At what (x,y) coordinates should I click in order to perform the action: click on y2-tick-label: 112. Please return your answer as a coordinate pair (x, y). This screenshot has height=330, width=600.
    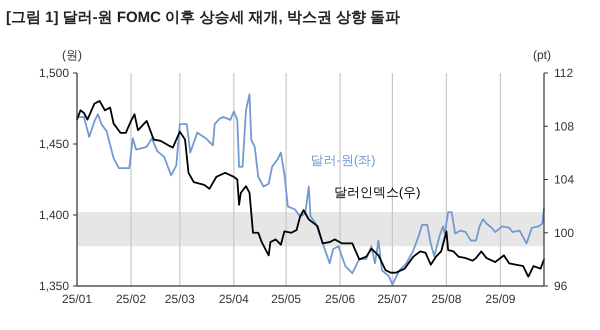
    Looking at the image, I should click on (564, 73).